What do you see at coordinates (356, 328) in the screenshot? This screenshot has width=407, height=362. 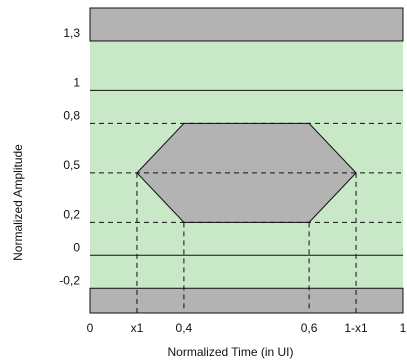 I see `x-tick-label: 1-x1` at bounding box center [356, 328].